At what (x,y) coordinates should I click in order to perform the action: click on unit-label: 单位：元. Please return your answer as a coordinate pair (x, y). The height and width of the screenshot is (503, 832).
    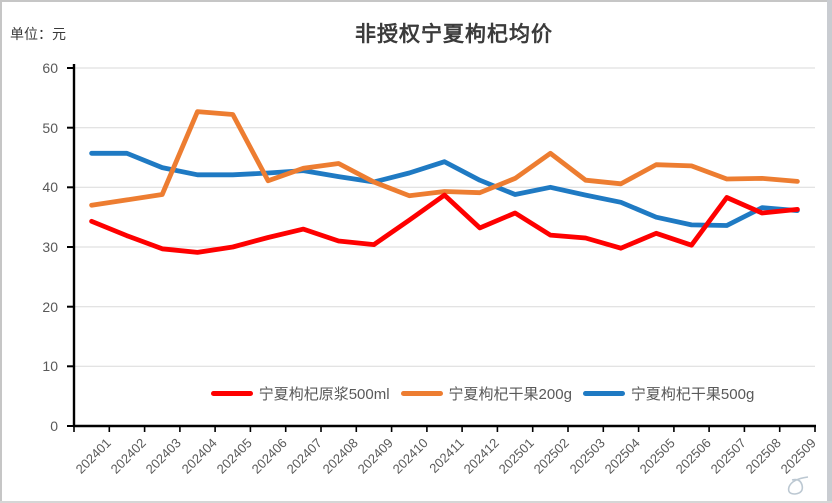
    Looking at the image, I should click on (38, 34).